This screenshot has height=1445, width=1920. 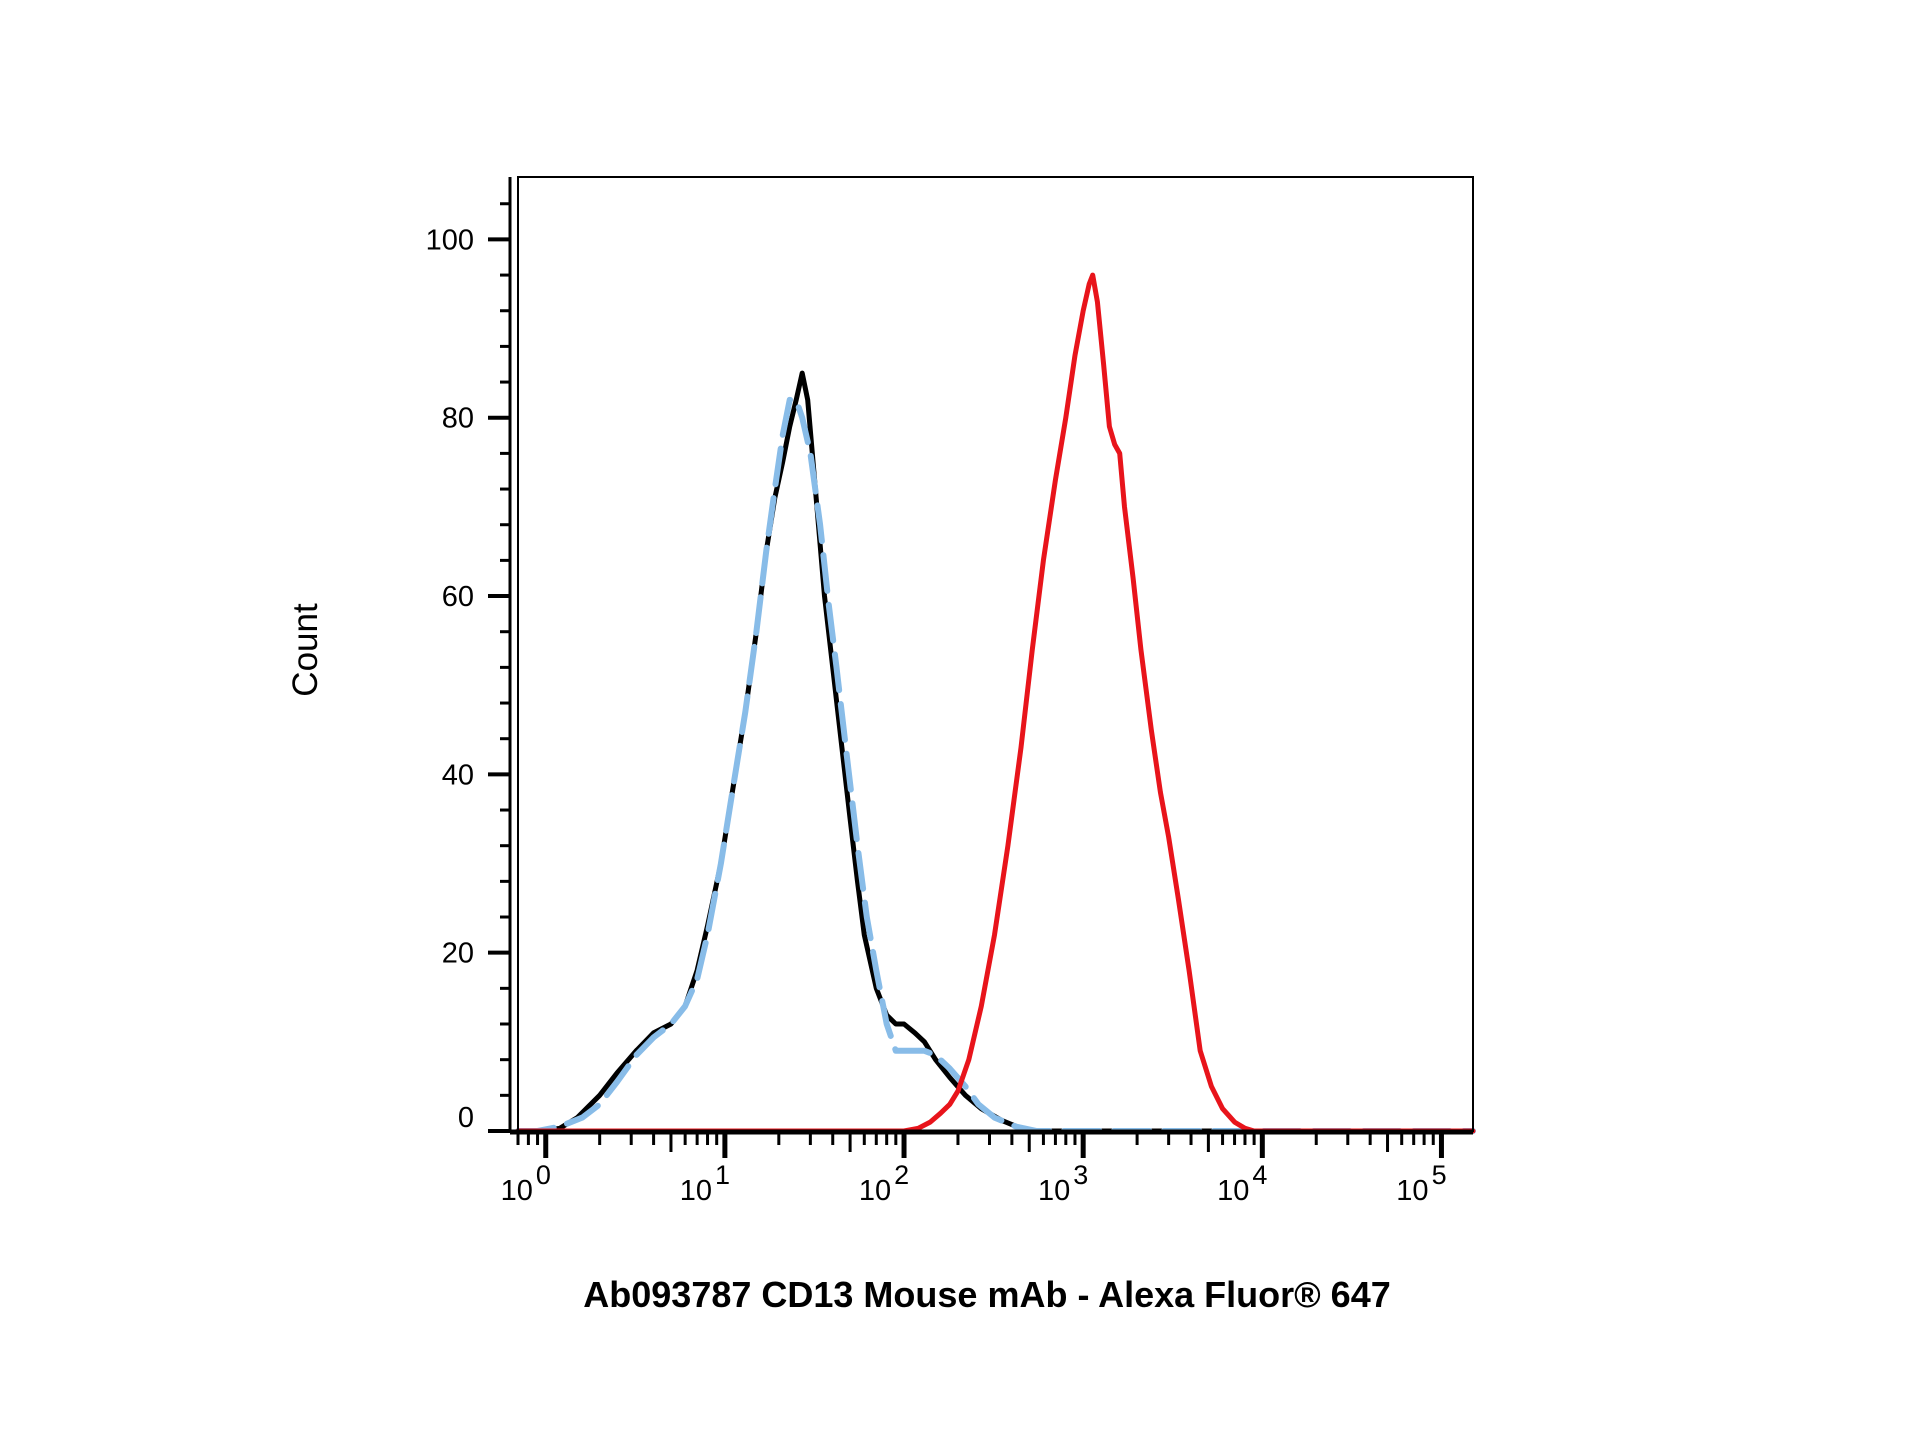 What do you see at coordinates (1242, 1183) in the screenshot?
I see `x-tick-label: 10 4` at bounding box center [1242, 1183].